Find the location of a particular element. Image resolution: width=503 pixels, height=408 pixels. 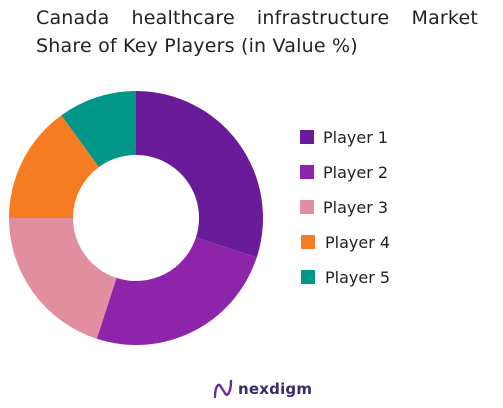

logo-text: nexdigm is located at coordinates (275, 389).